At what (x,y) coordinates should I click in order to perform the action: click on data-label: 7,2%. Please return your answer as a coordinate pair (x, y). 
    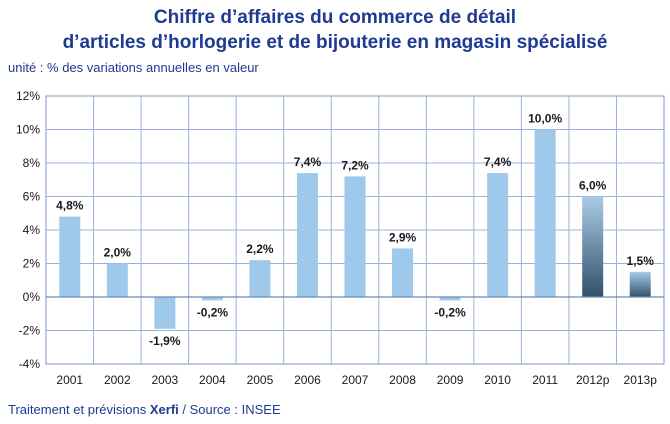
    Looking at the image, I should click on (355, 165).